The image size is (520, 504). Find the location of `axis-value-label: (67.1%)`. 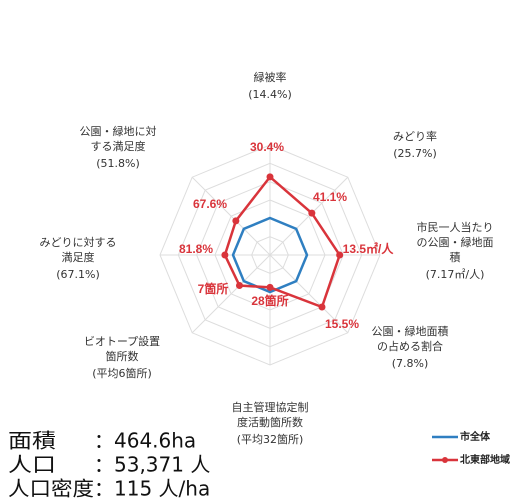

axis-value-label: (67.1%) is located at coordinates (78, 274).